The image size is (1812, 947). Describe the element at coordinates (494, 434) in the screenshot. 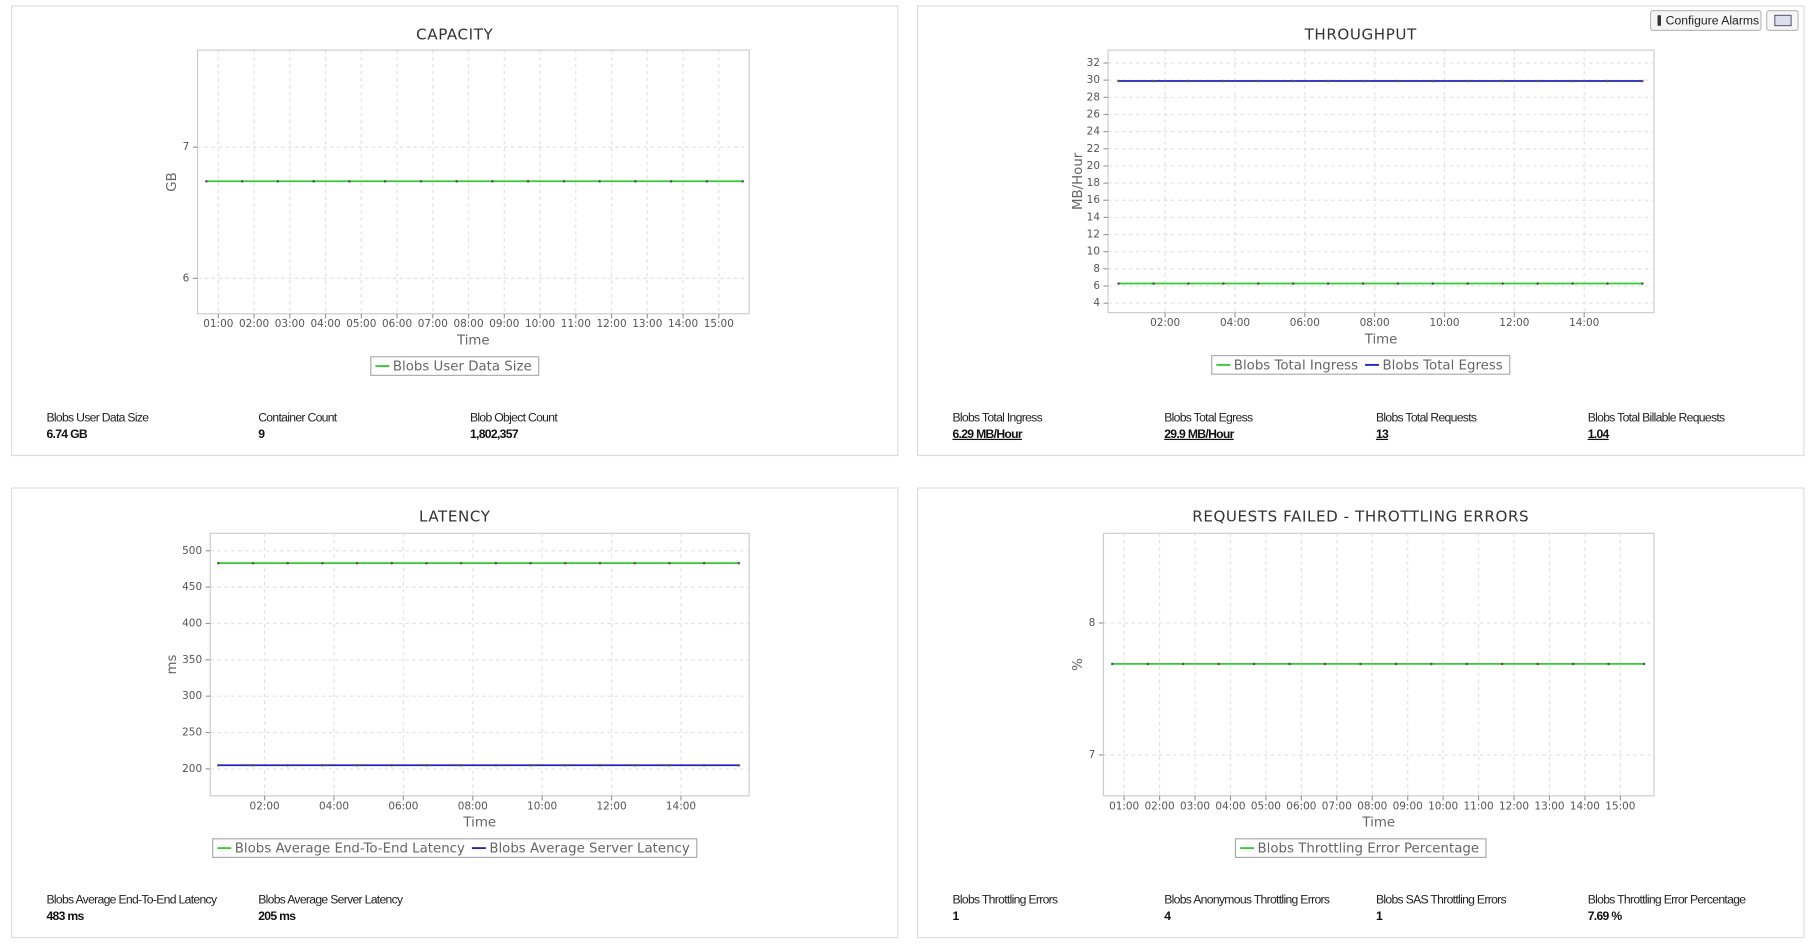

I see `stat-value: 1,802,357` at that location.